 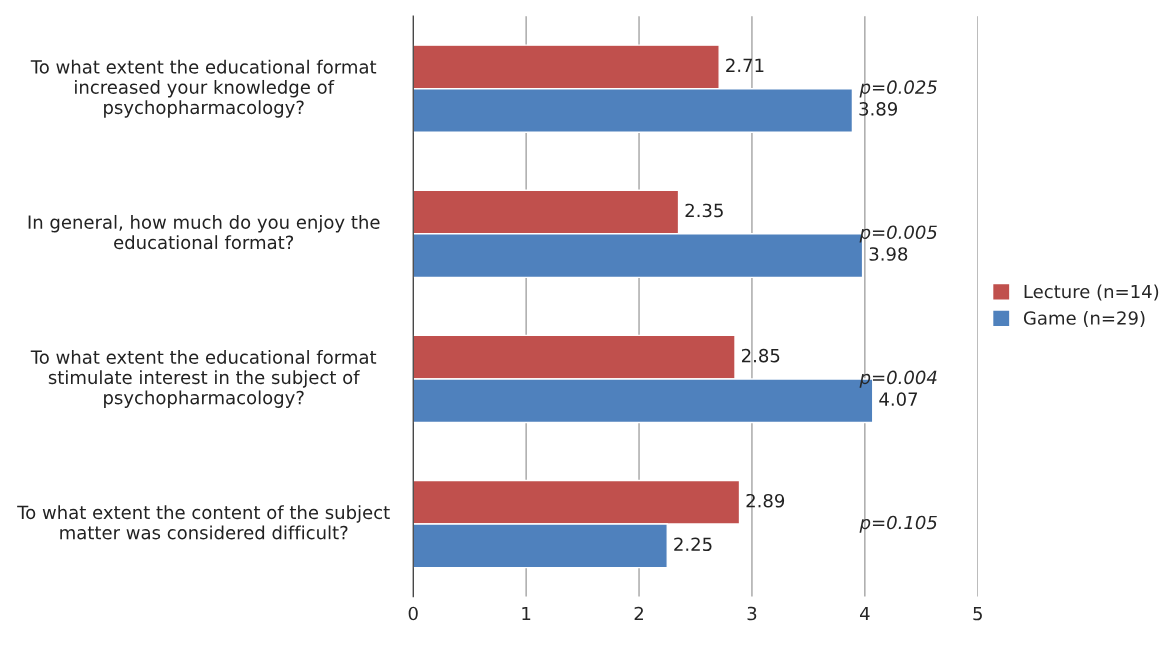 What do you see at coordinates (203, 378) in the screenshot?
I see `y-tick-label: To what extent the educational format stimulate interest in the subject of psychopharmacology?` at bounding box center [203, 378].